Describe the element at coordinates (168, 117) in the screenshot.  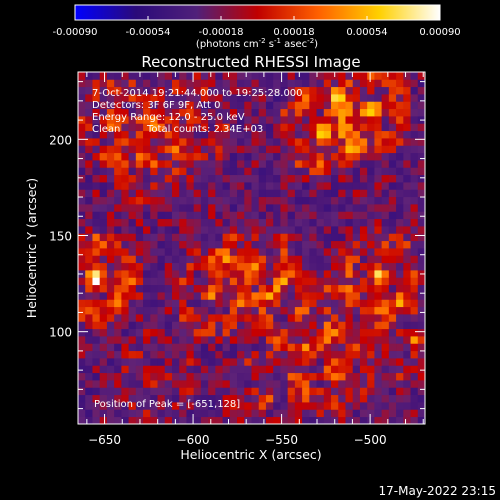
I see `annotation-energy-range: Energy Range: 12.0 - 25.0 keV` at that location.